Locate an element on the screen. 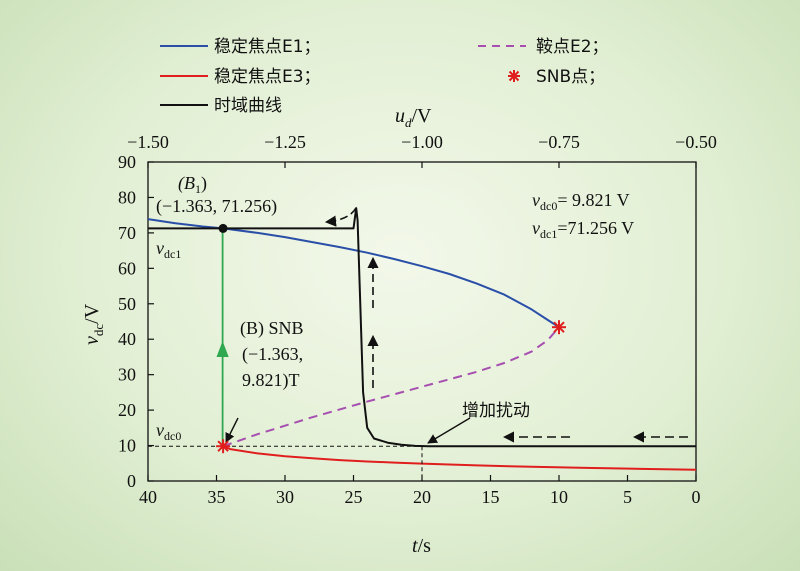  x-bottom-tick-label: 25 is located at coordinates (354, 497).